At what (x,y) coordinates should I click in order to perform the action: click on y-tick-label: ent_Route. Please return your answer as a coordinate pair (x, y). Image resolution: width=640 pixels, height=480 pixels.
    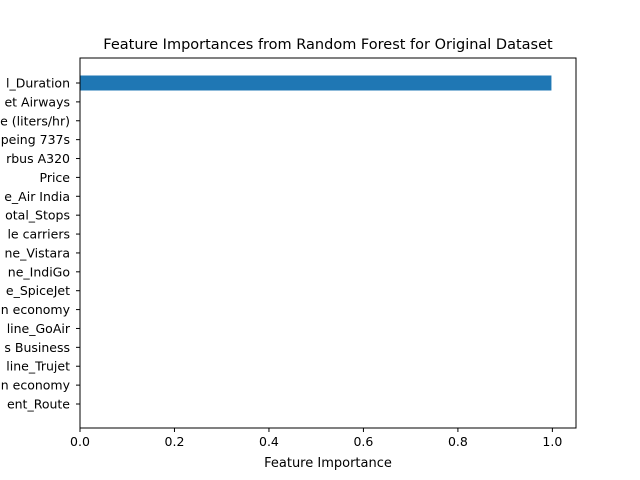
    Looking at the image, I should click on (38, 404).